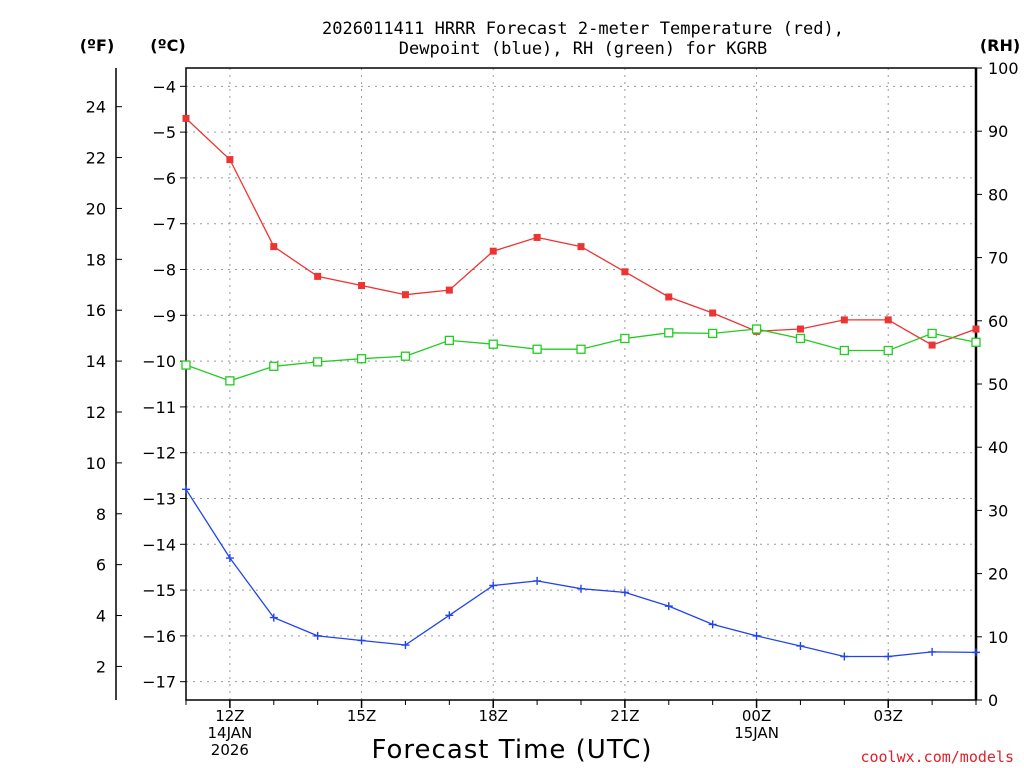  What do you see at coordinates (1000, 45) in the screenshot?
I see `rh-axis-label: (RH)` at bounding box center [1000, 45].